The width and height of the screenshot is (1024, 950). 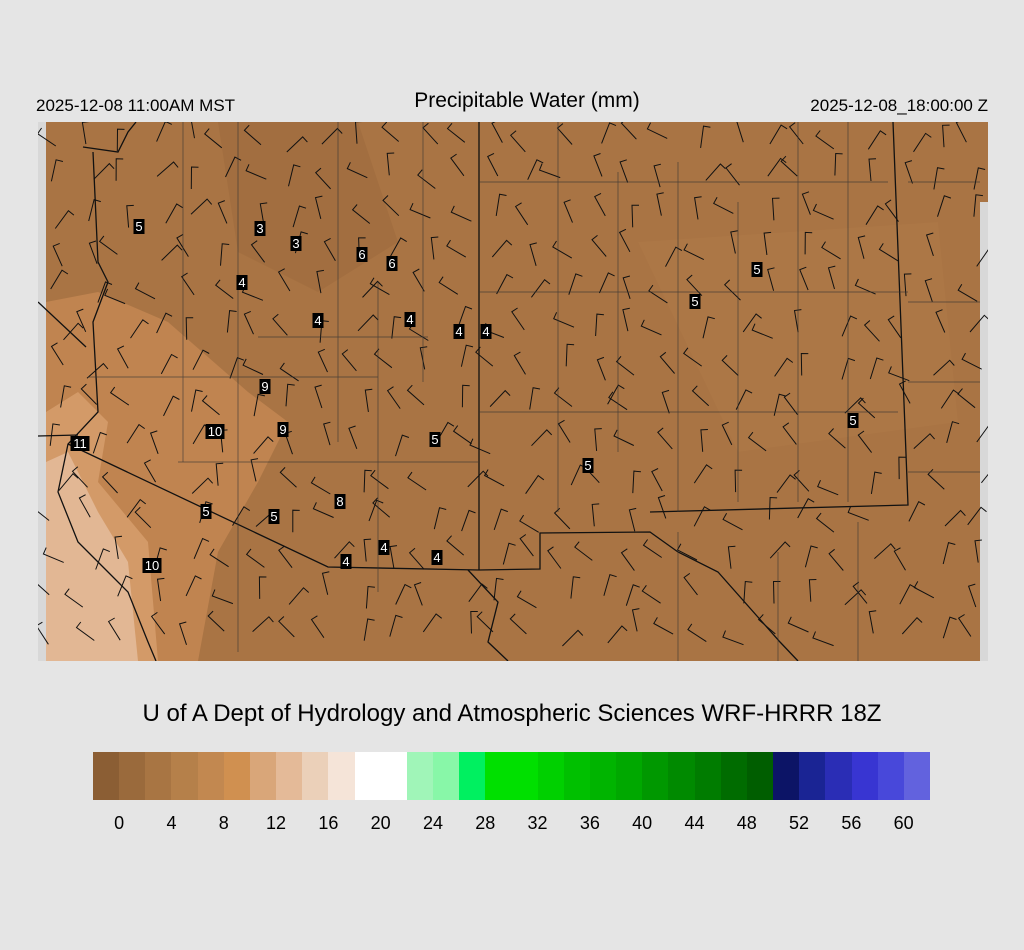 I want to click on nm-tx-border, so click(x=779, y=317).